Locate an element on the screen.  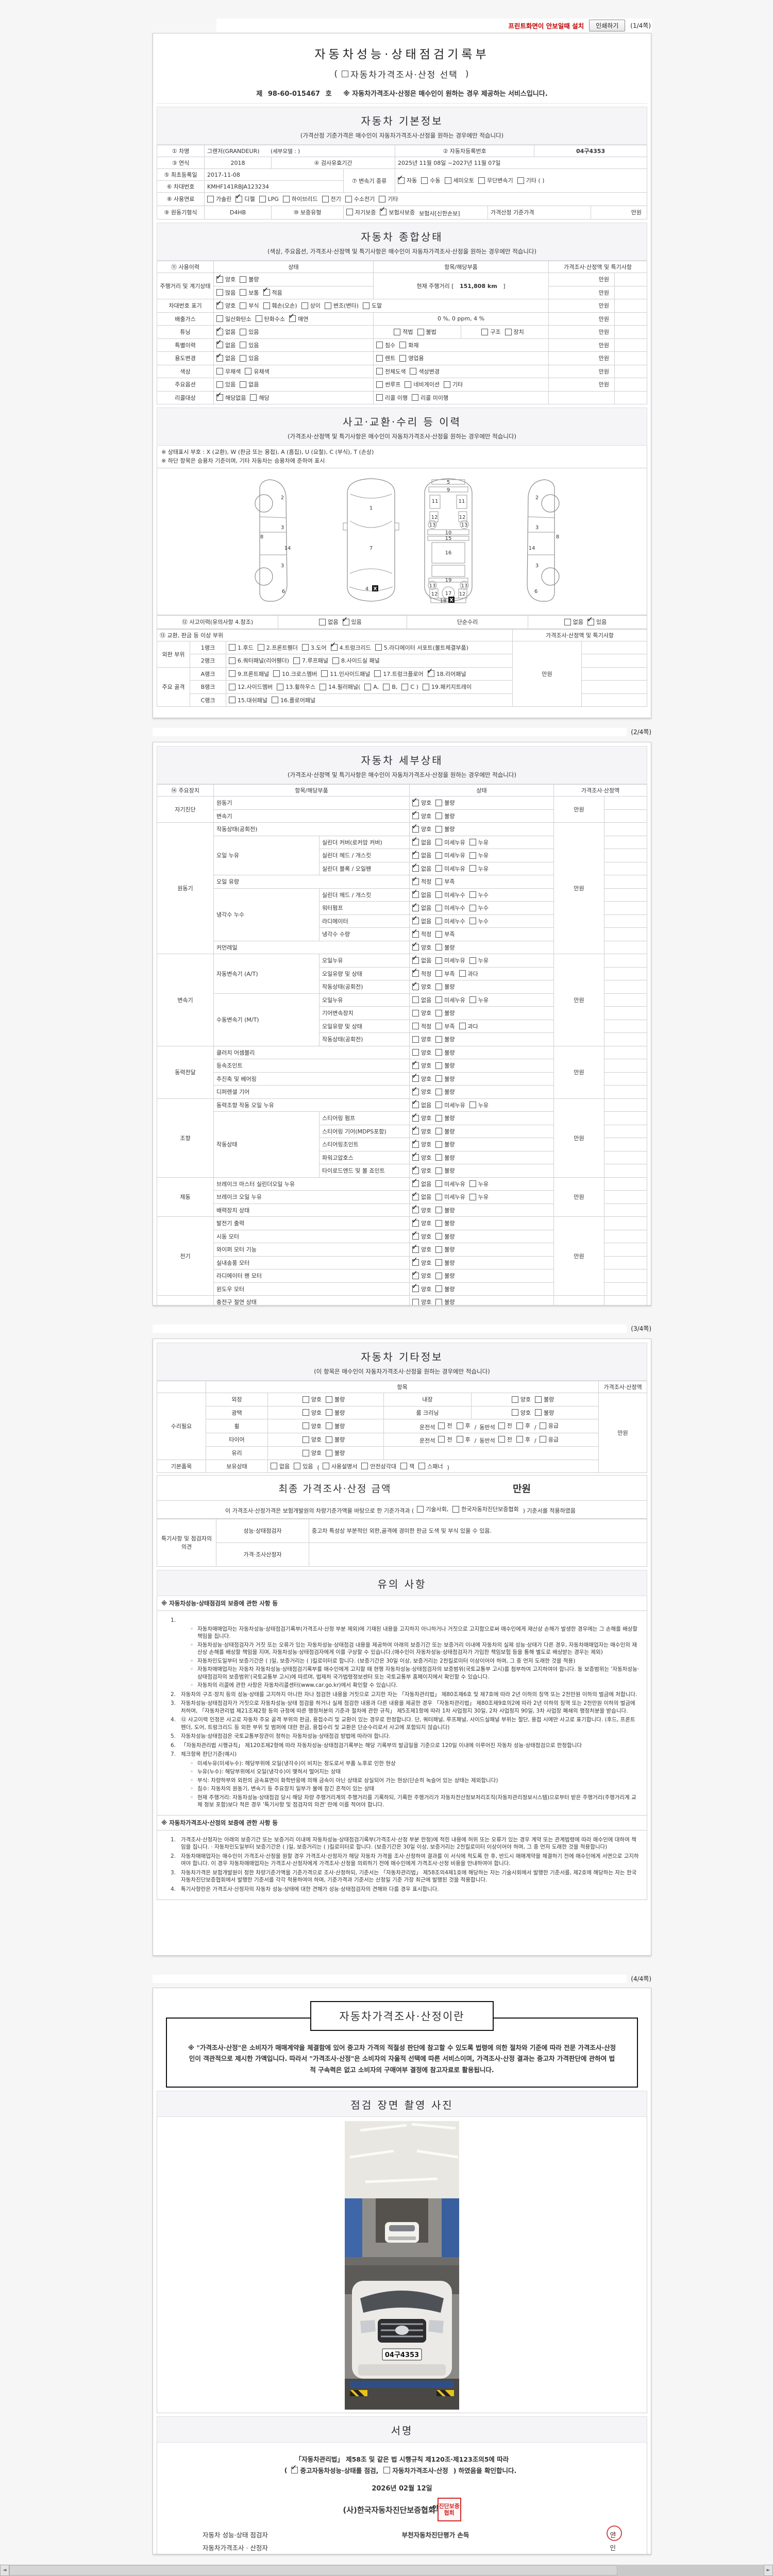
horizontal-scrollbar: ◄ ► is located at coordinates (386, 2570).